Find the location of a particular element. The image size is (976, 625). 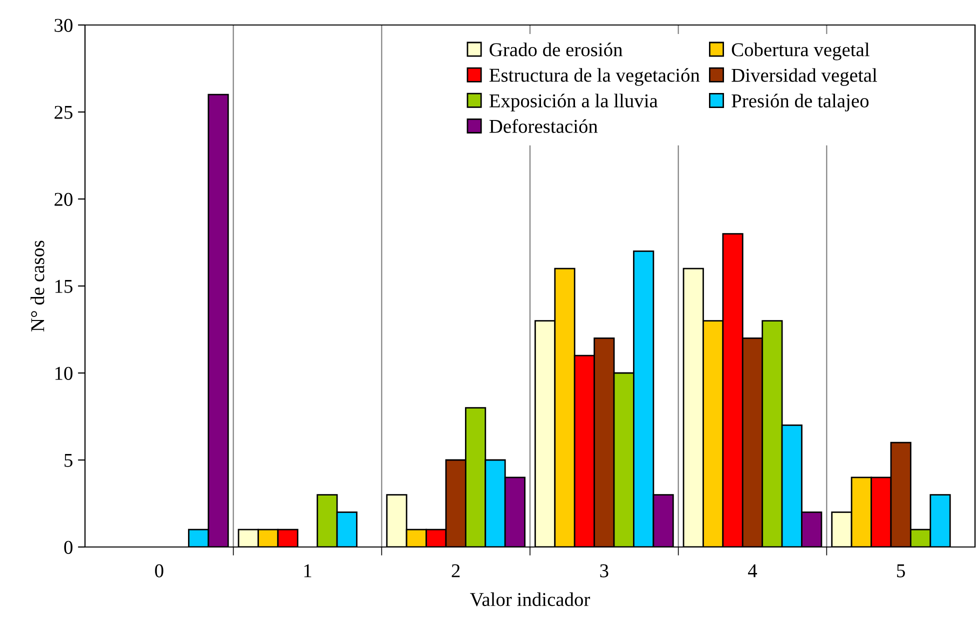

x-tick-label: 1 is located at coordinates (308, 571).